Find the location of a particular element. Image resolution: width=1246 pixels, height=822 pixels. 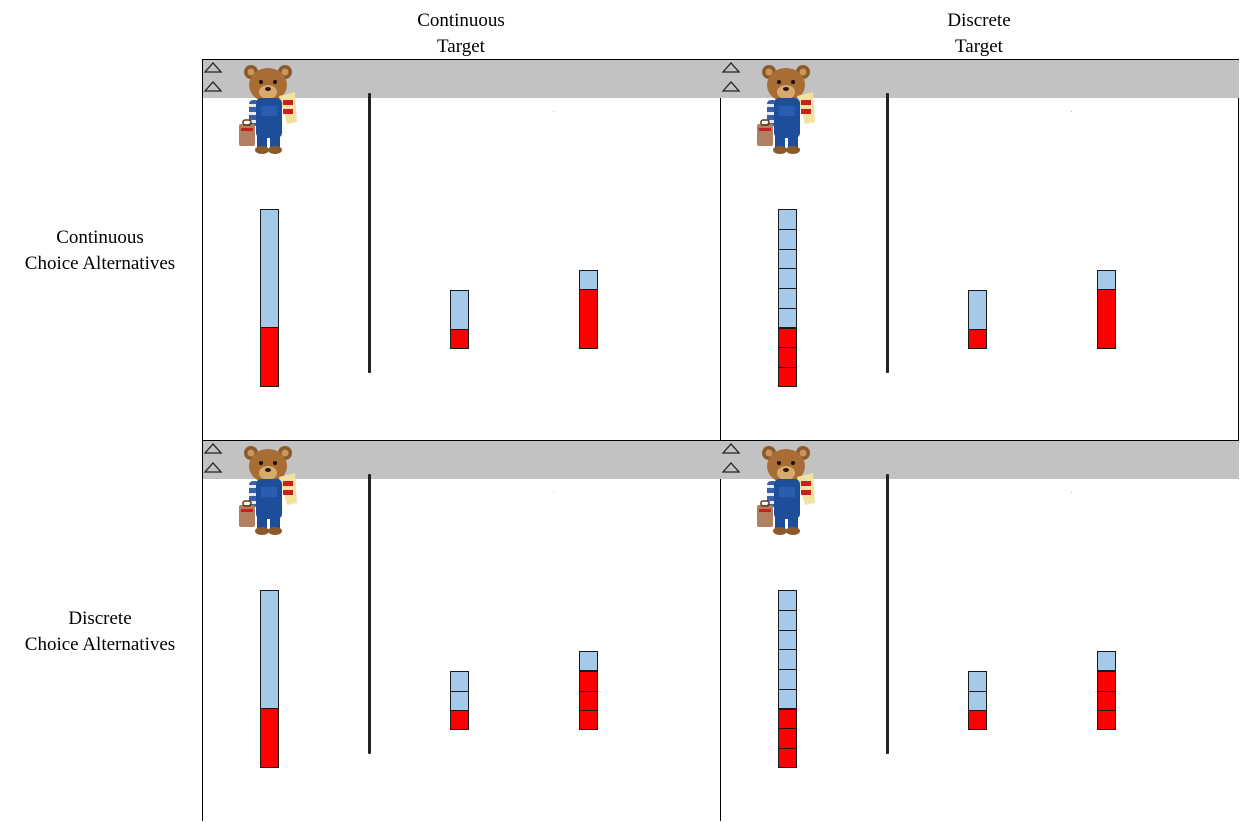

grid-center-border is located at coordinates (720, 440).